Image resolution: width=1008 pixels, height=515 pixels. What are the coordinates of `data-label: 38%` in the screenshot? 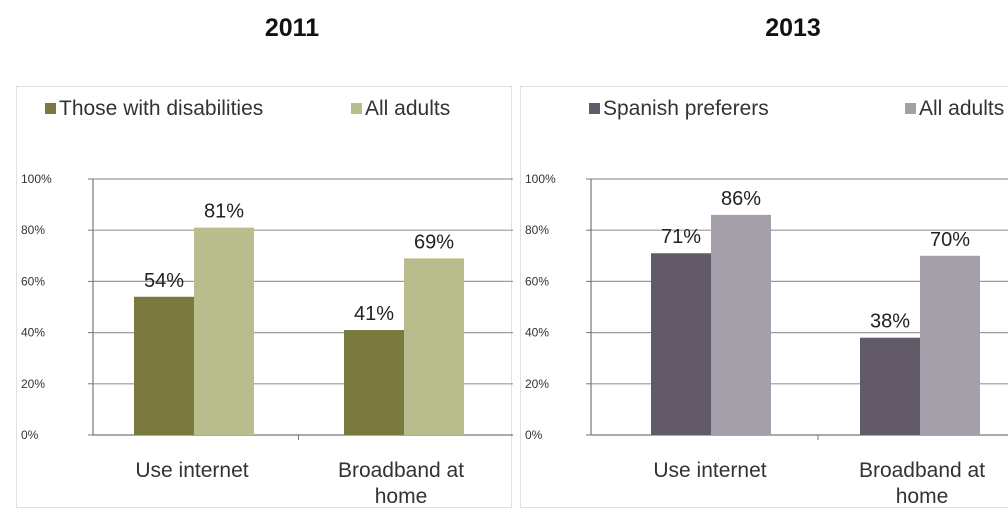 It's located at (890, 322).